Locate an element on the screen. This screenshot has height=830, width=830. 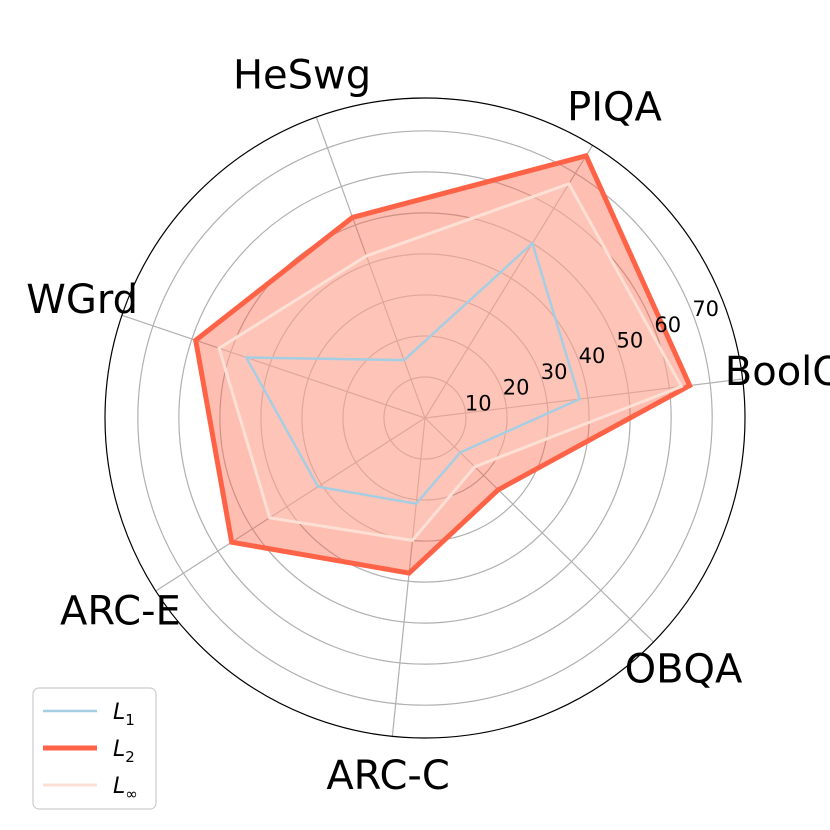
category-label: ARC-E is located at coordinates (120, 612).